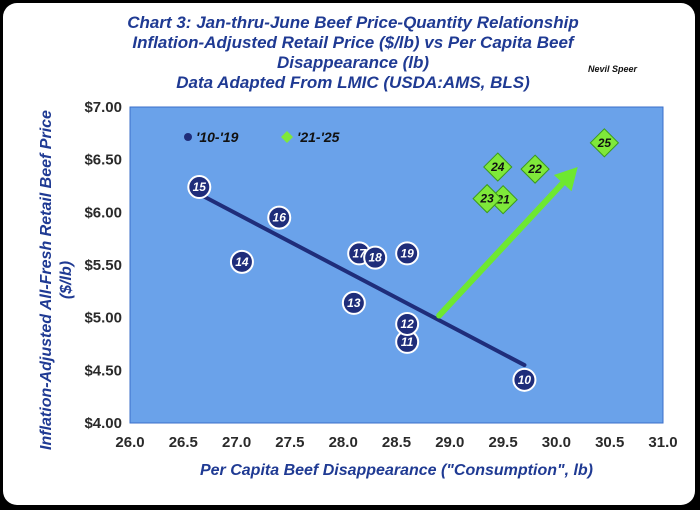  I want to click on point-label-24: 24, so click(497, 167).